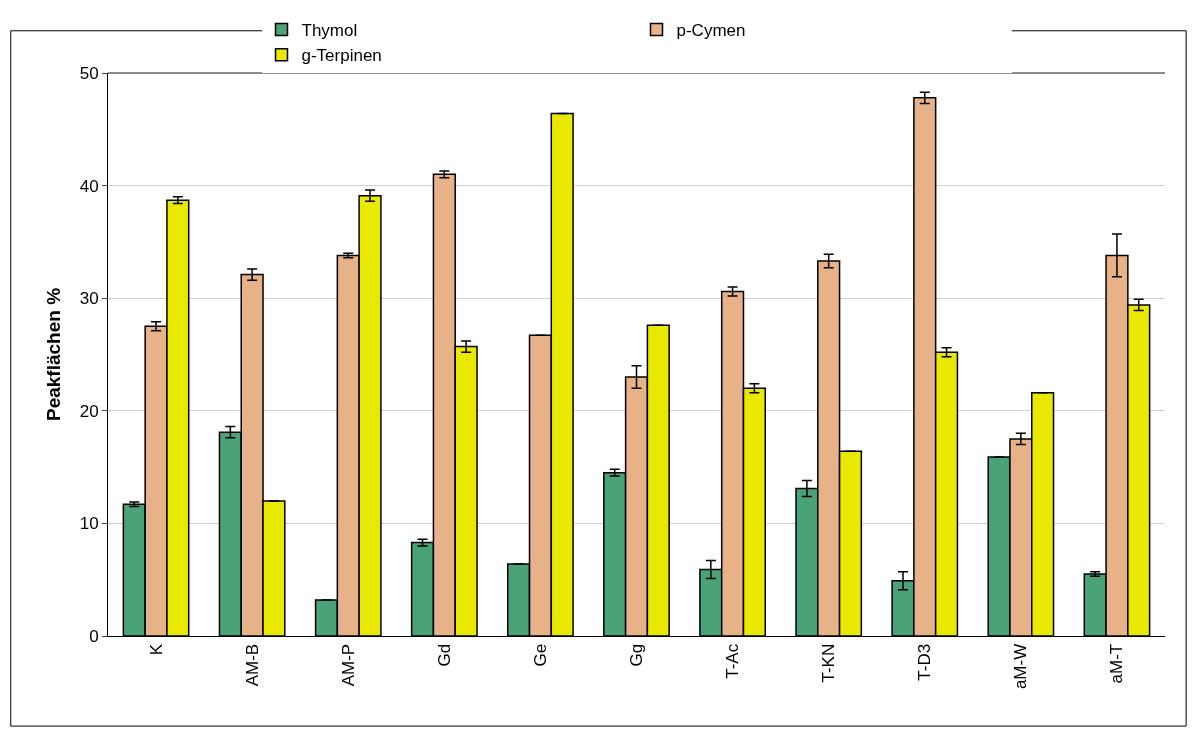 Image resolution: width=1195 pixels, height=744 pixels. I want to click on x-tick-label: AM-B, so click(252, 665).